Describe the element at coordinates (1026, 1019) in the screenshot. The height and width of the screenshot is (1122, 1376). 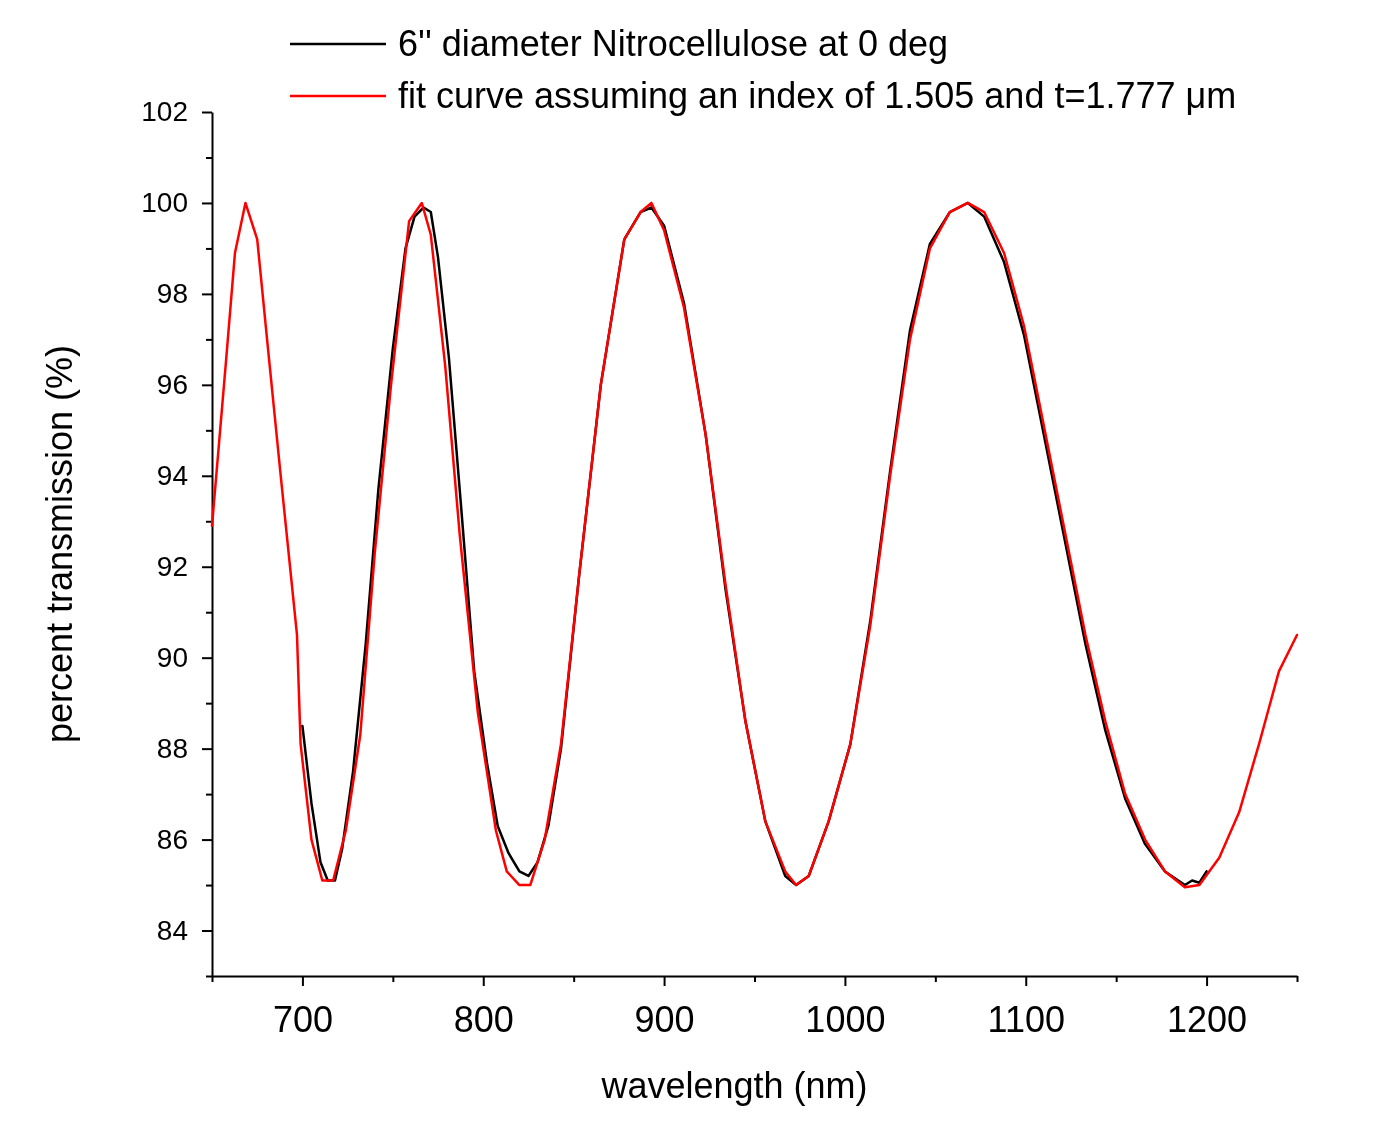
I see `x-tick-label: 1100` at that location.